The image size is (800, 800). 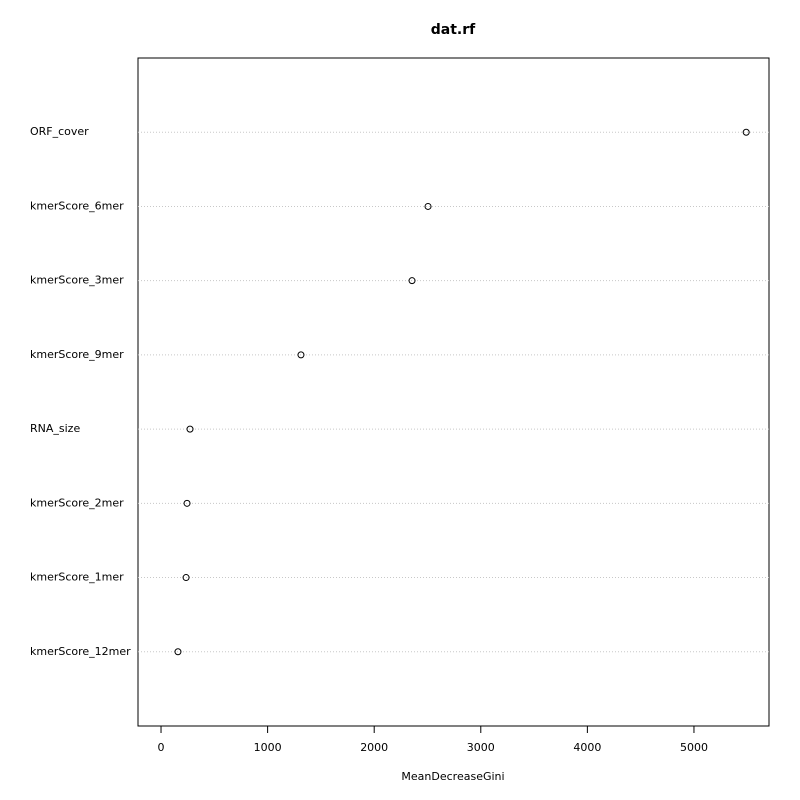 I want to click on y-category-label: kmerScore_2mer, so click(x=77, y=502).